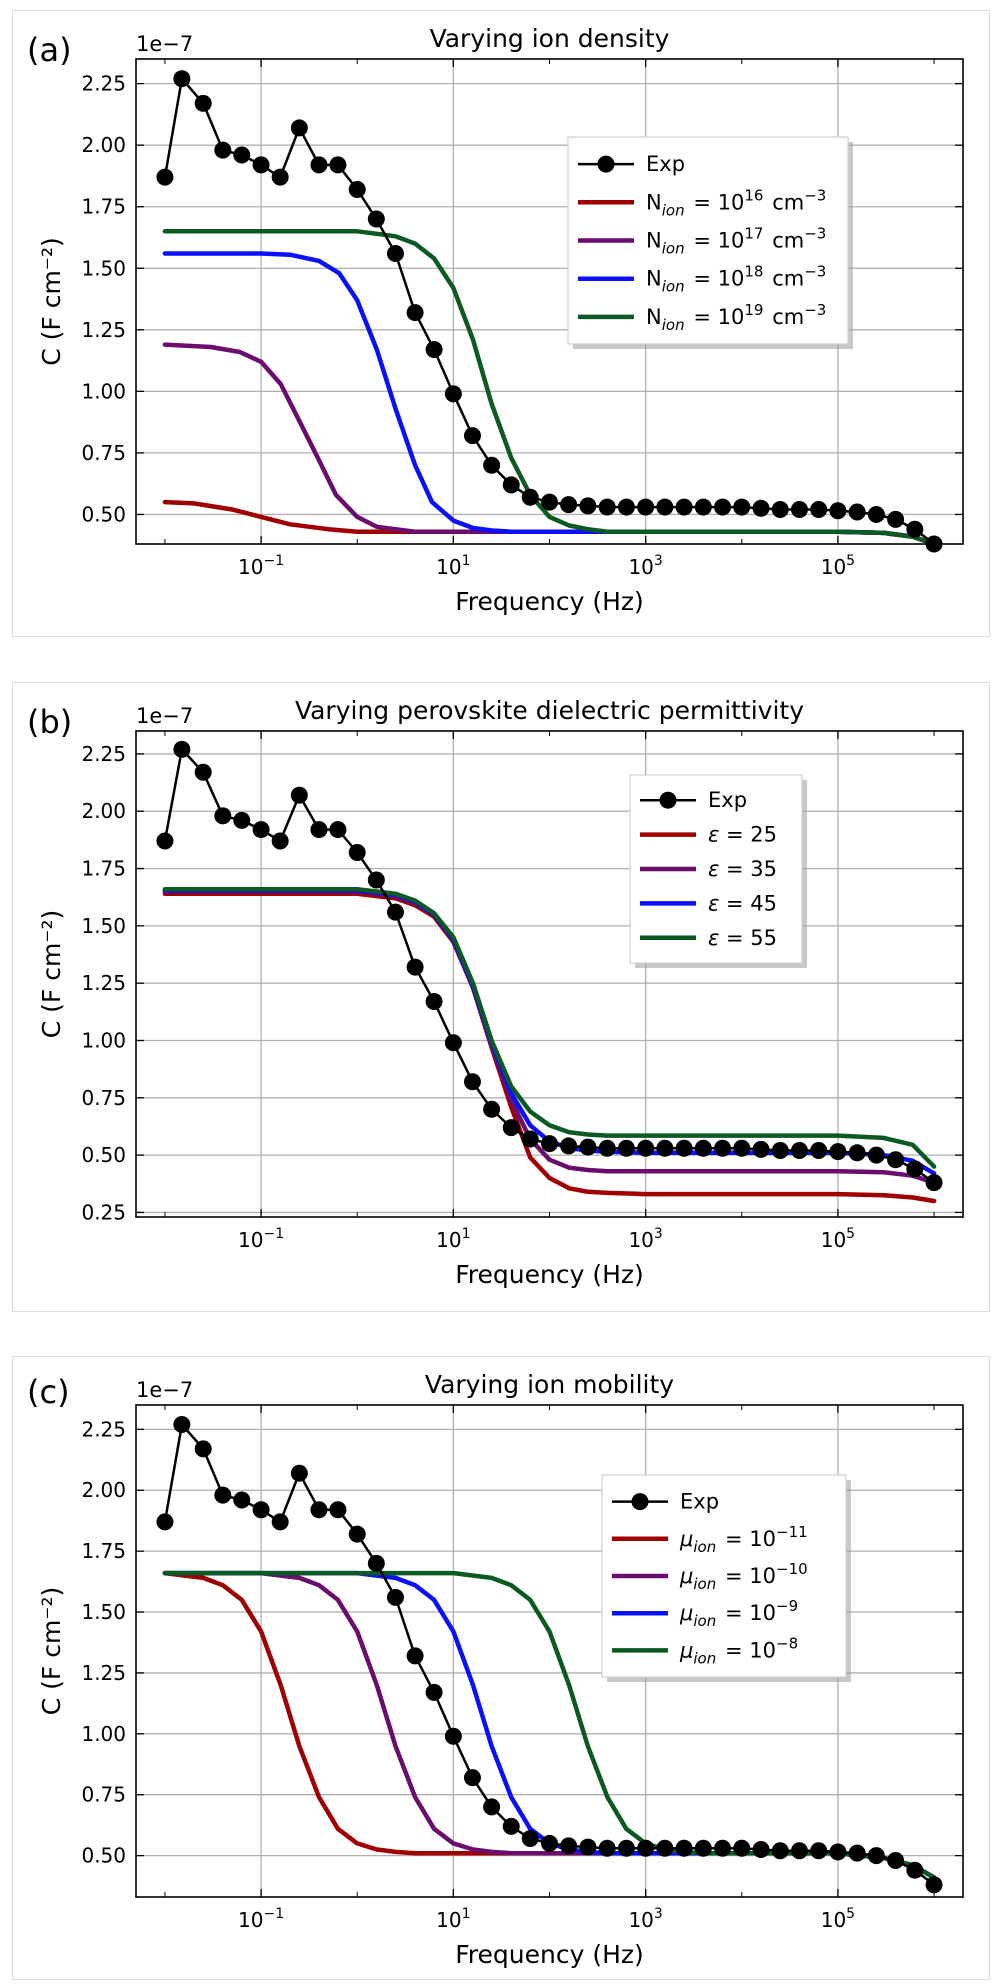 This screenshot has width=1000, height=1984. I want to click on x-tick-label: 10⁻¹, so click(261, 1239).